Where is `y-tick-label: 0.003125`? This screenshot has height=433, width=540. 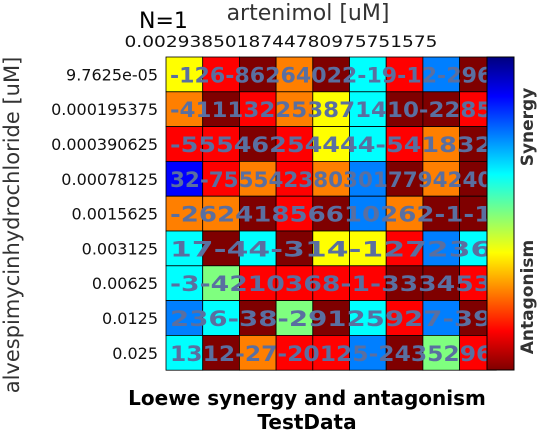 y-tick-label: 0.003125 is located at coordinates (120, 248).